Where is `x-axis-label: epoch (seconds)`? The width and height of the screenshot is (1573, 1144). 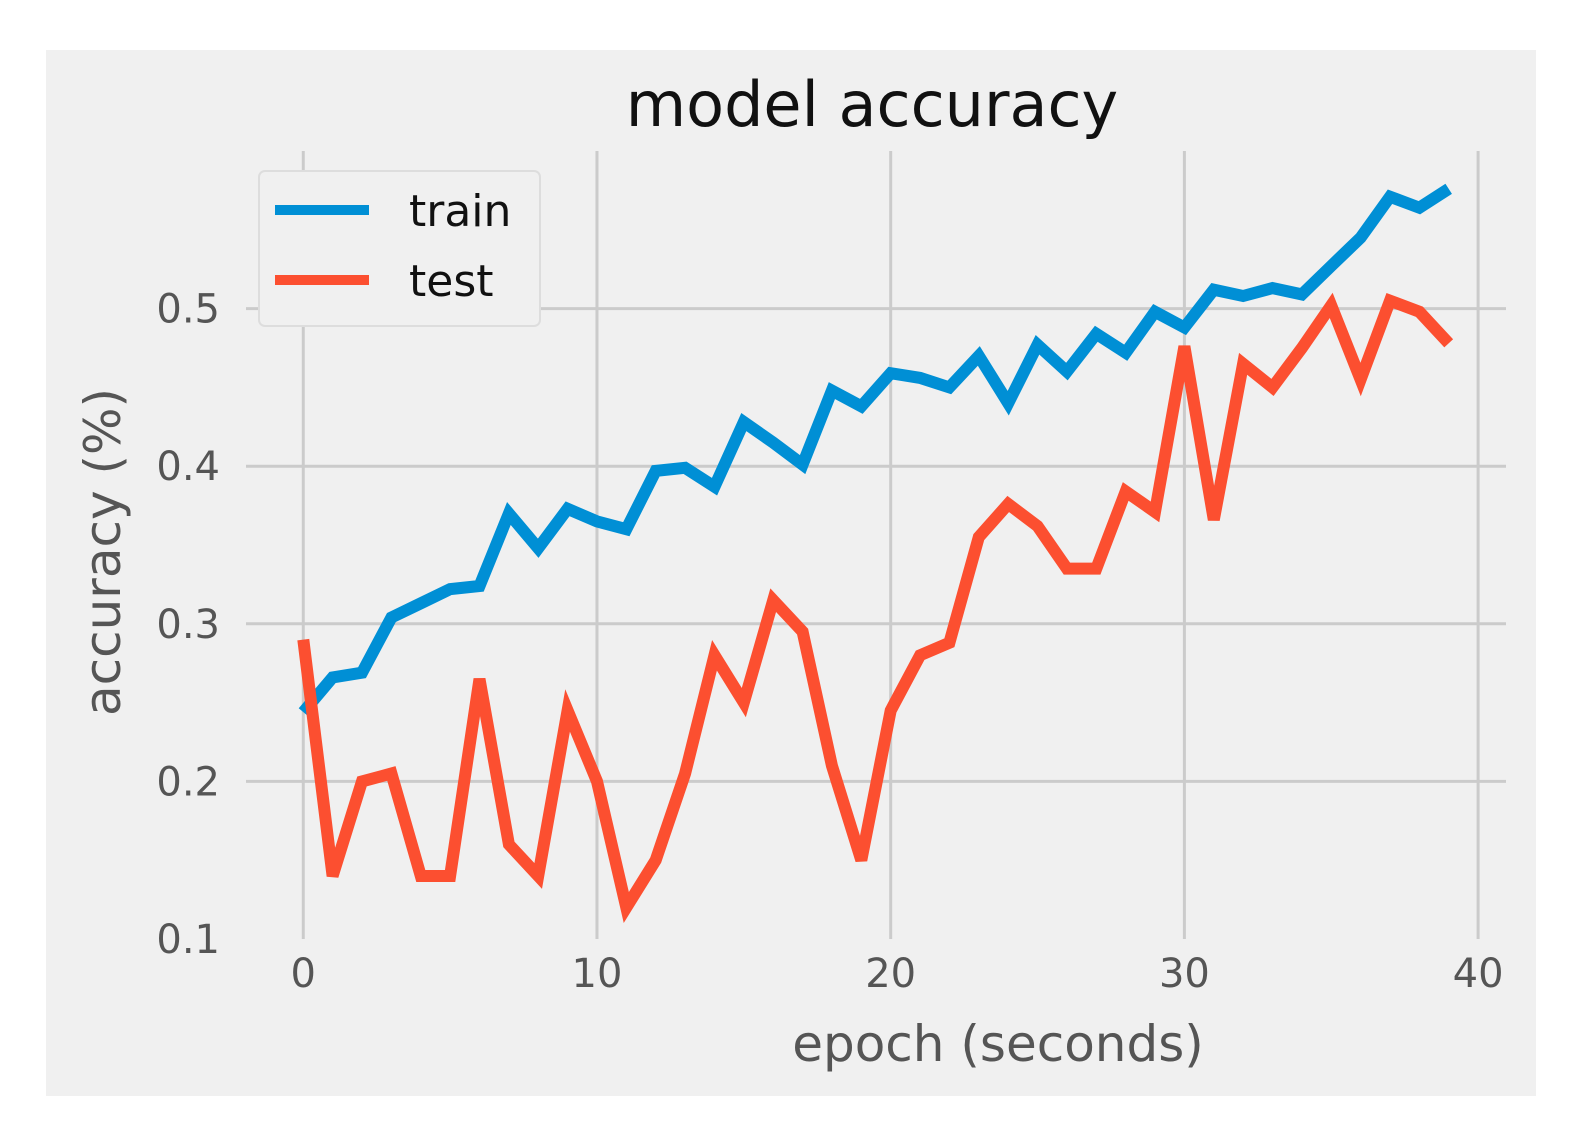 x-axis-label: epoch (seconds) is located at coordinates (998, 1044).